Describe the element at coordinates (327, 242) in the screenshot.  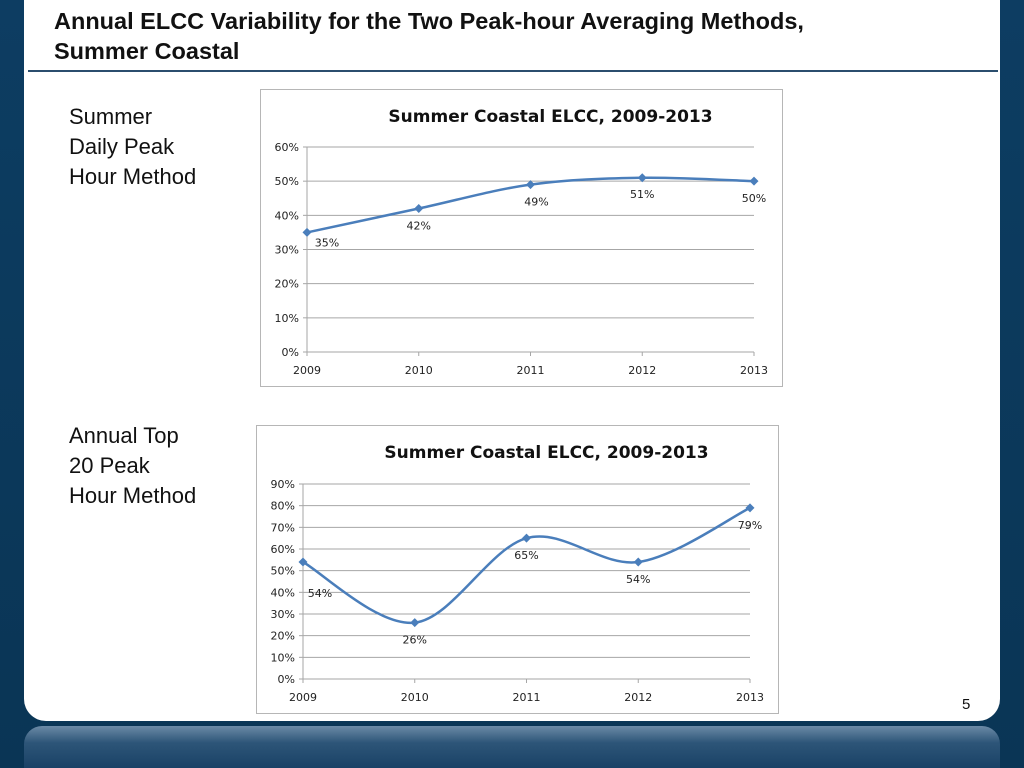
I see `data-label: 35%` at that location.